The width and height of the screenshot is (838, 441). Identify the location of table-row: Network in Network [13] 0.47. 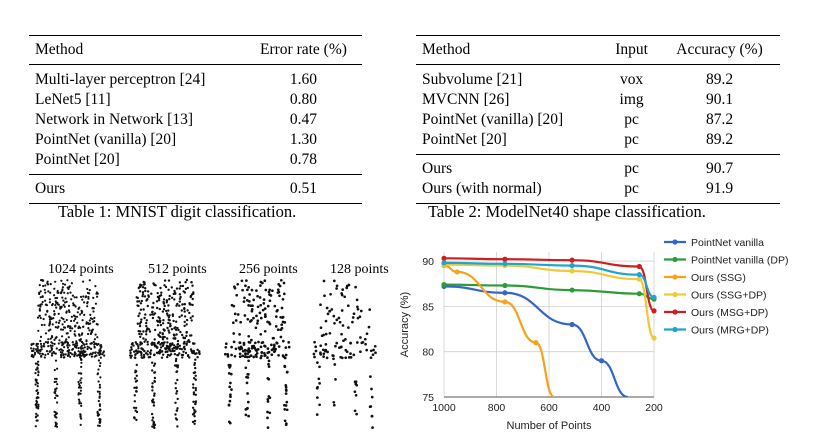
(195, 120).